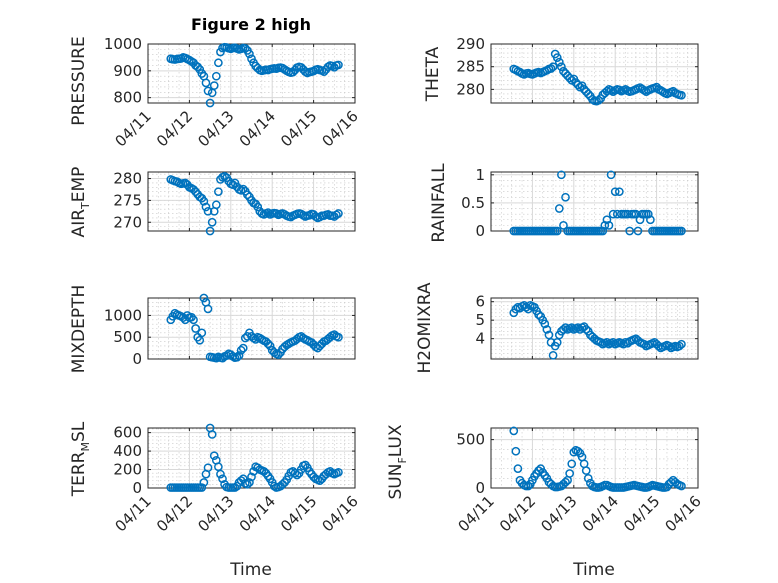  I want to click on y-tick-label: 290, so click(470, 44).